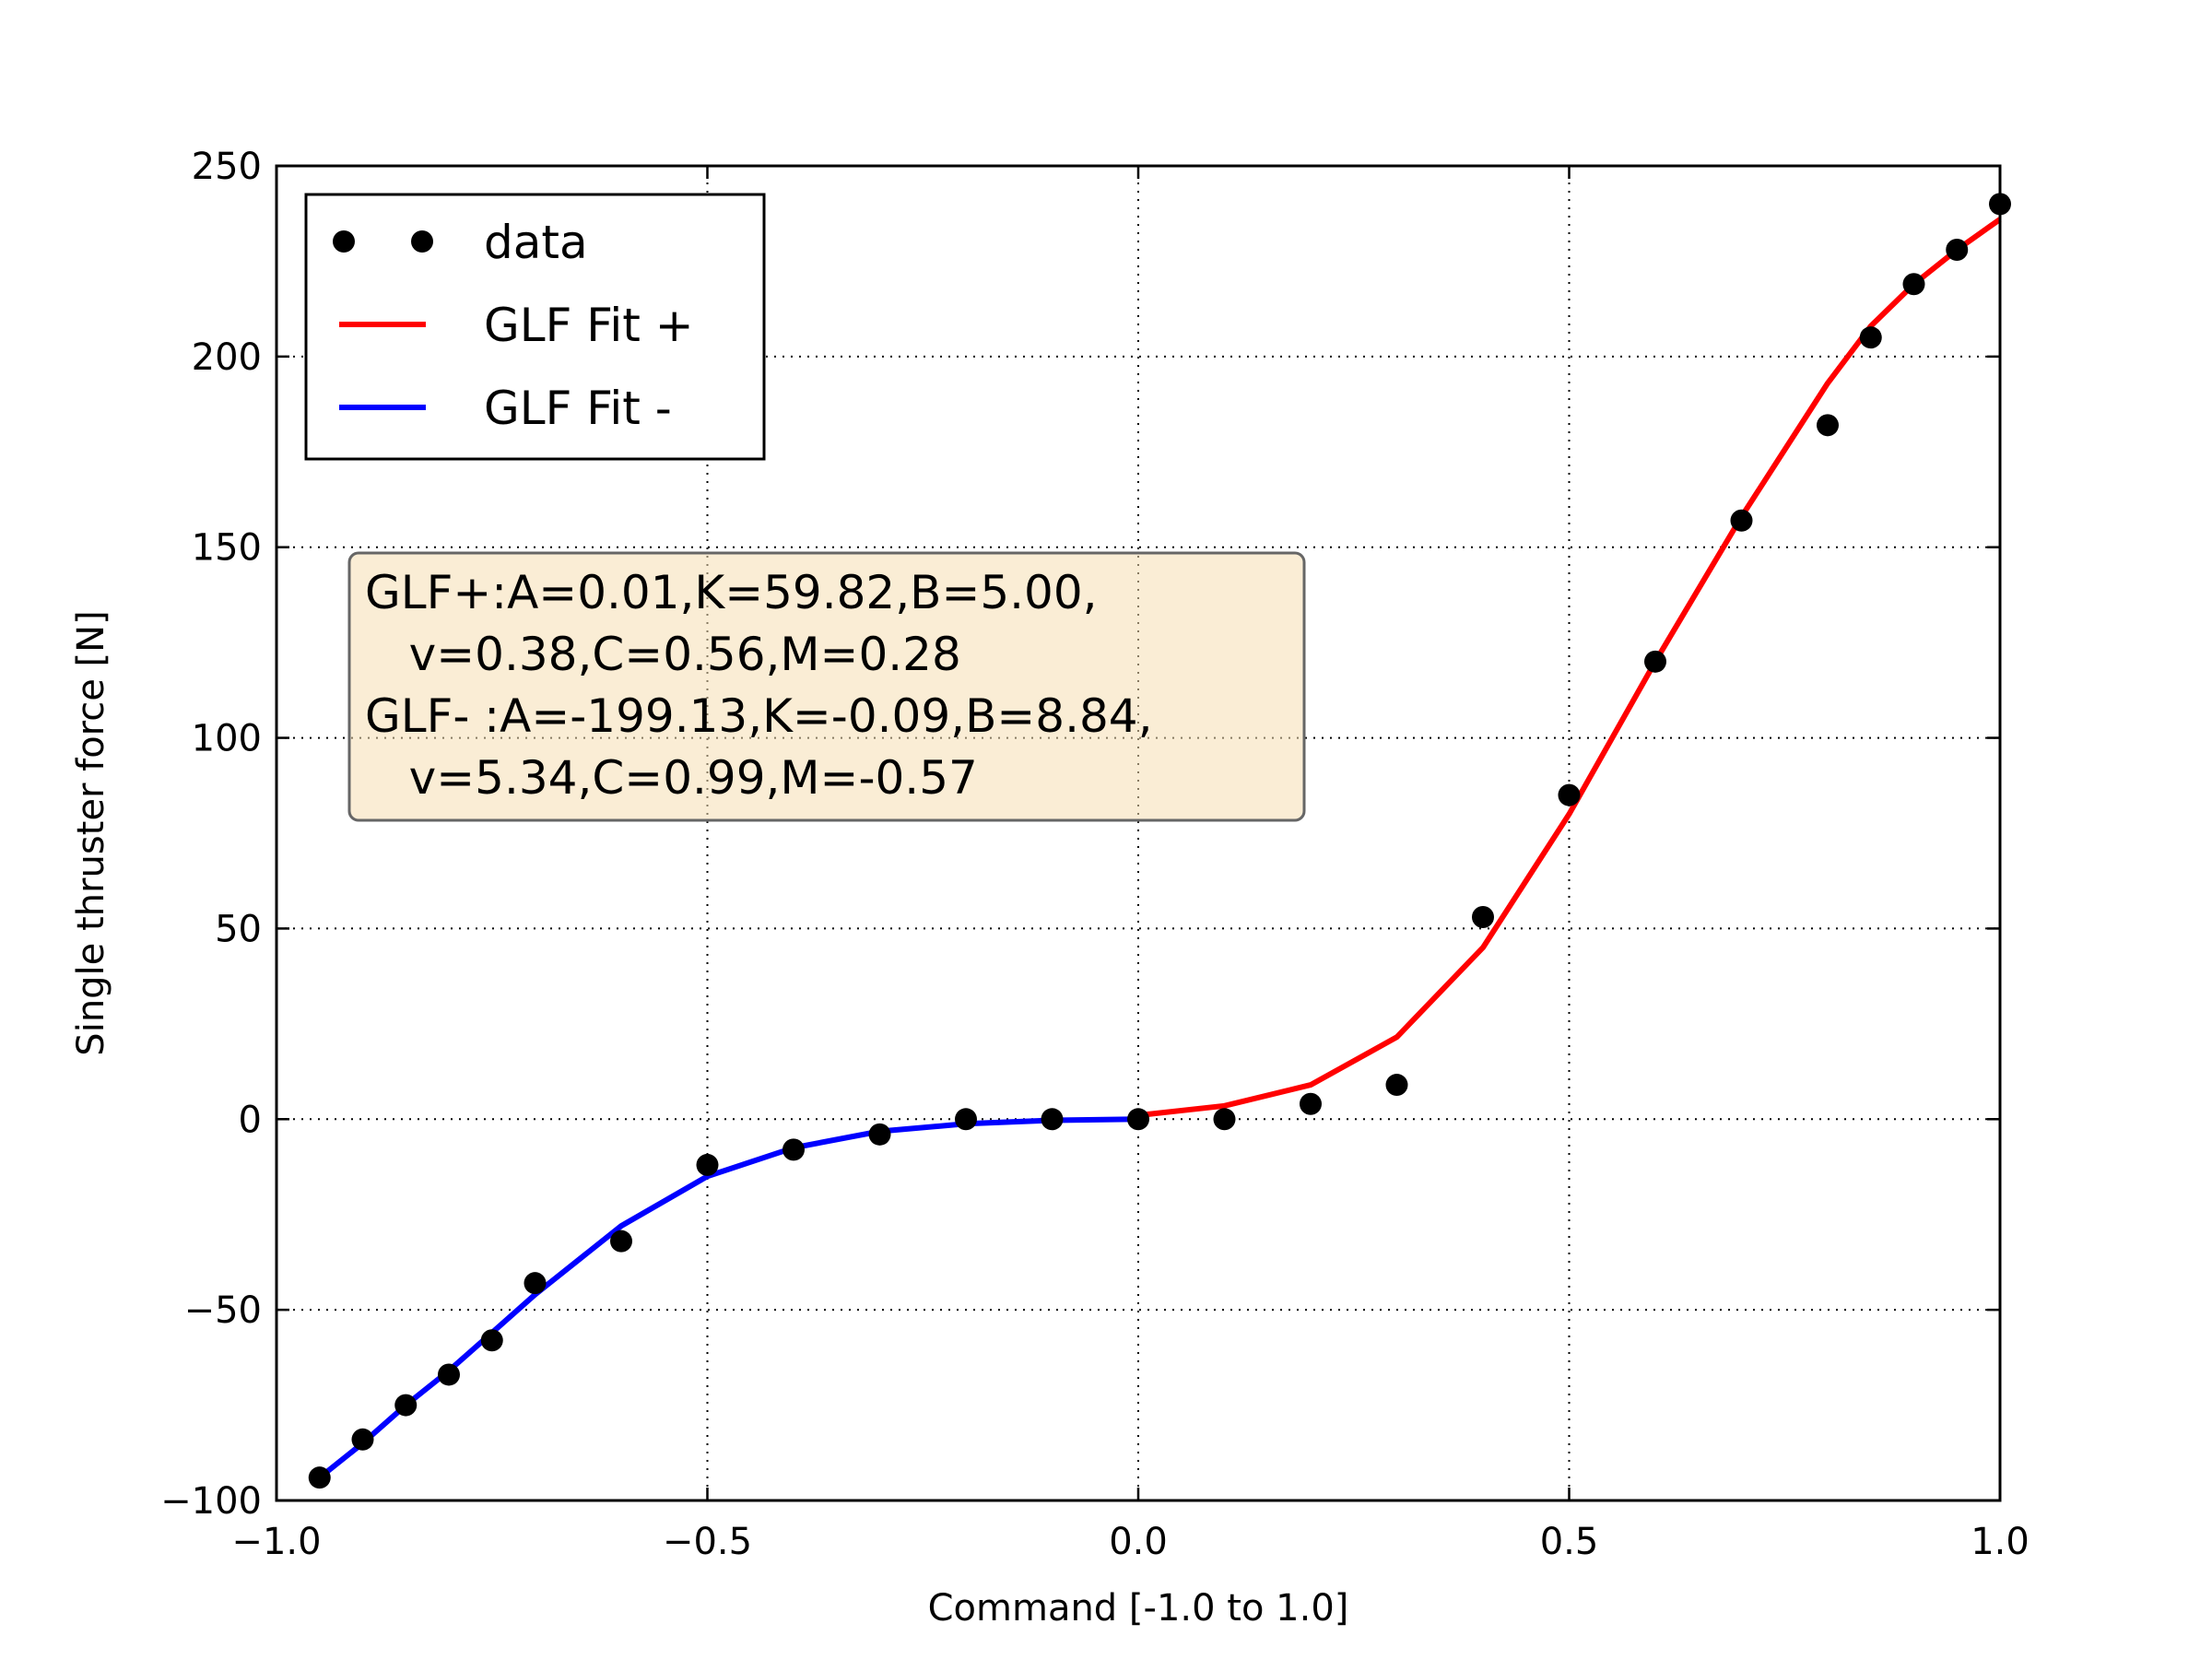 This screenshot has height=1659, width=2212. Describe the element at coordinates (383, 241) in the screenshot. I see `legend-key-data` at that location.